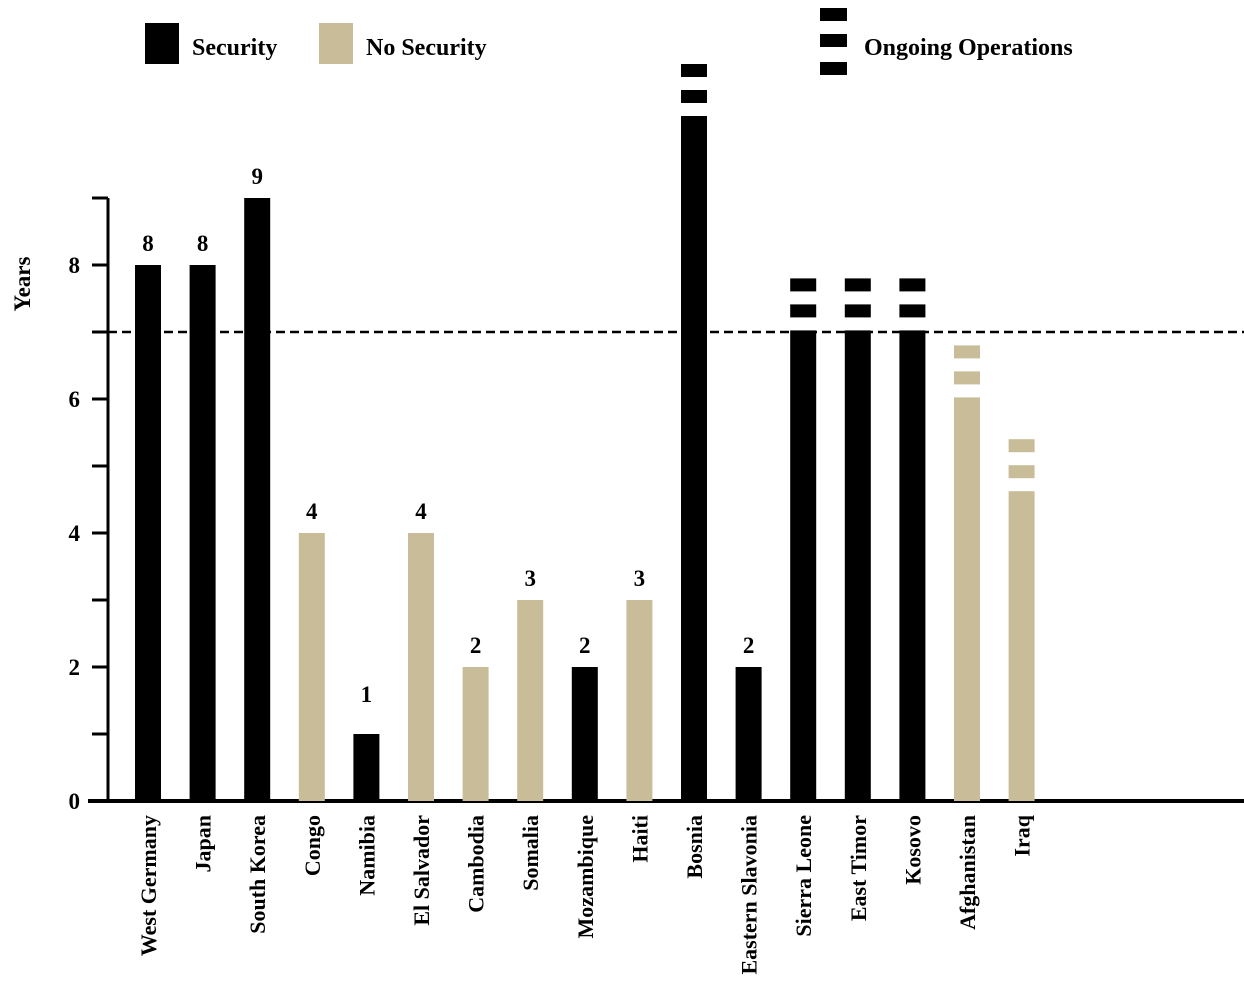  I want to click on legend: Security No Security Ongoing Operations, so click(609, 41).